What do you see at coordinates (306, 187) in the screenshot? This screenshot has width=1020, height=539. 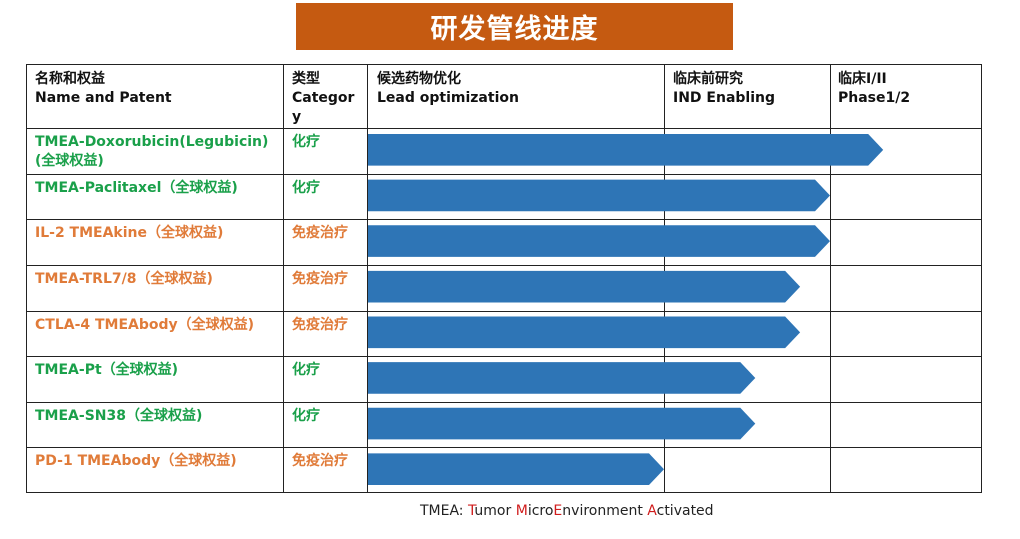 I see `pipeline-type-2: 化疗` at bounding box center [306, 187].